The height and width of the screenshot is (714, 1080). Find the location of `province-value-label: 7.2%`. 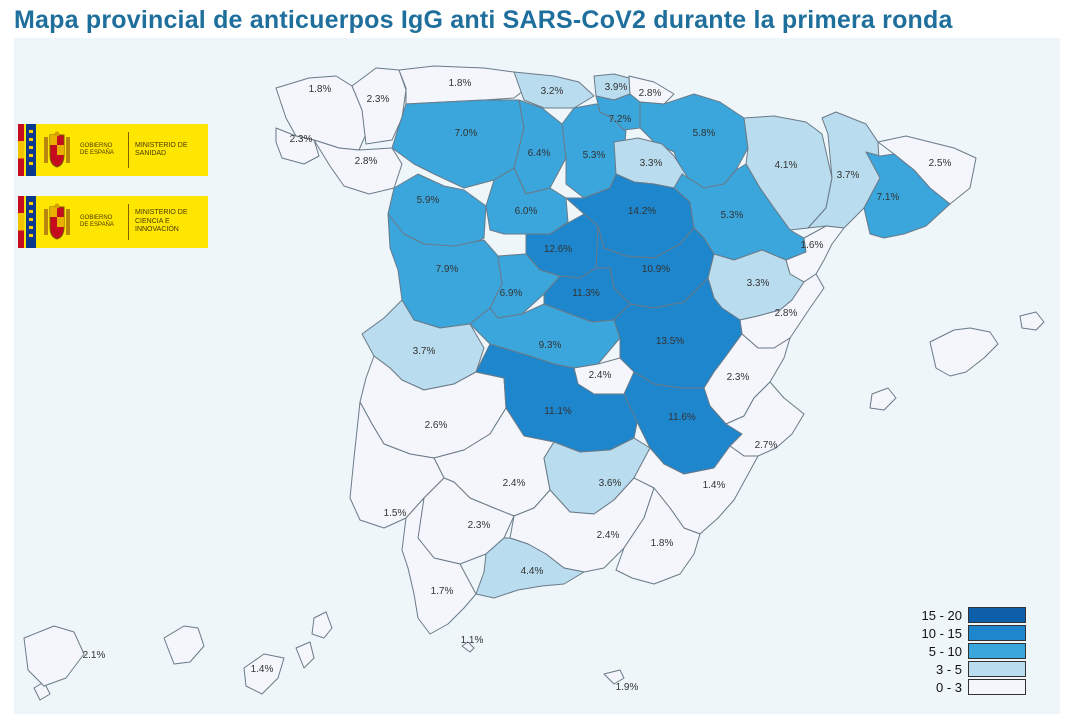

province-value-label: 7.2% is located at coordinates (620, 119).